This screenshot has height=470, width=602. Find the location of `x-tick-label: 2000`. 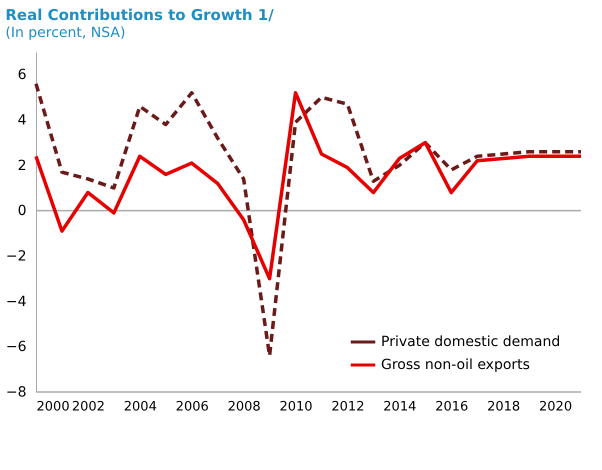

x-tick-label: 2000 is located at coordinates (53, 407).